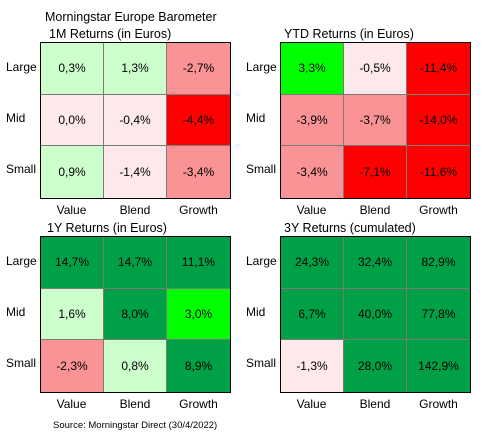 The height and width of the screenshot is (439, 487). What do you see at coordinates (135, 172) in the screenshot?
I see `heatmap-cell: -1,4%` at bounding box center [135, 172].